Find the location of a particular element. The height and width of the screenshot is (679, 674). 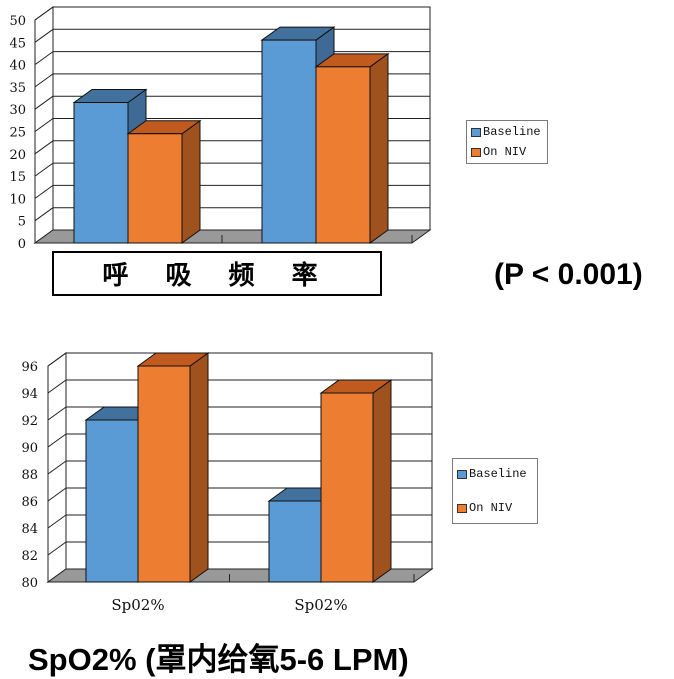

top-chart-legend: Baseline On NIV is located at coordinates (507, 142).